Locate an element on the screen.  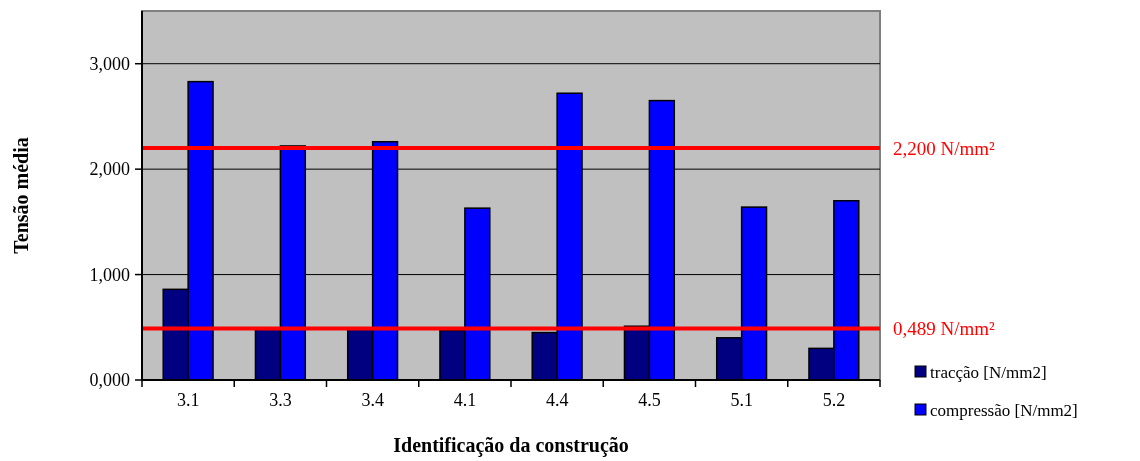
x-tick-label: 5.2 is located at coordinates (834, 400).